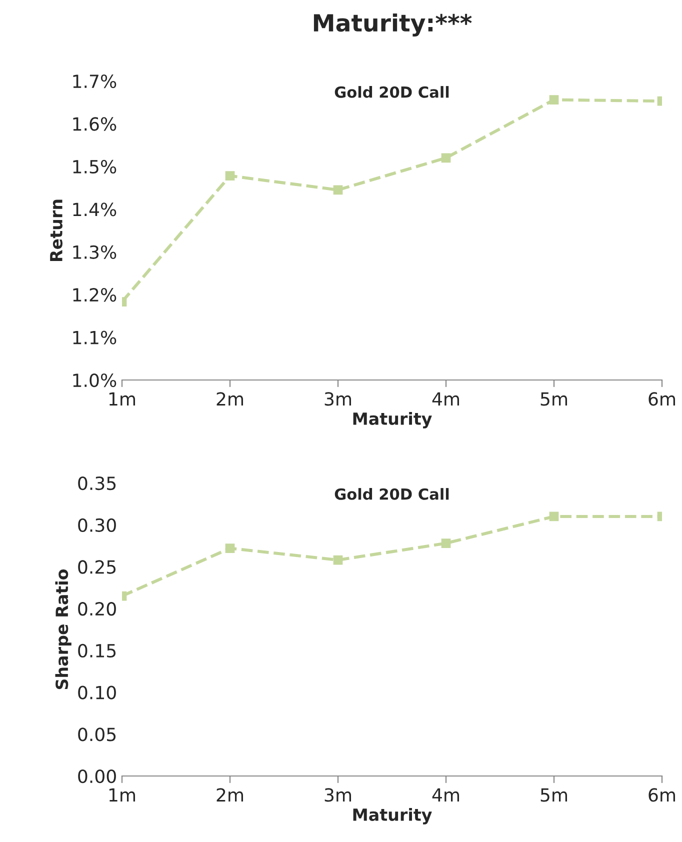  Describe the element at coordinates (97, 776) in the screenshot. I see `y-tick-label: 0.00` at that location.